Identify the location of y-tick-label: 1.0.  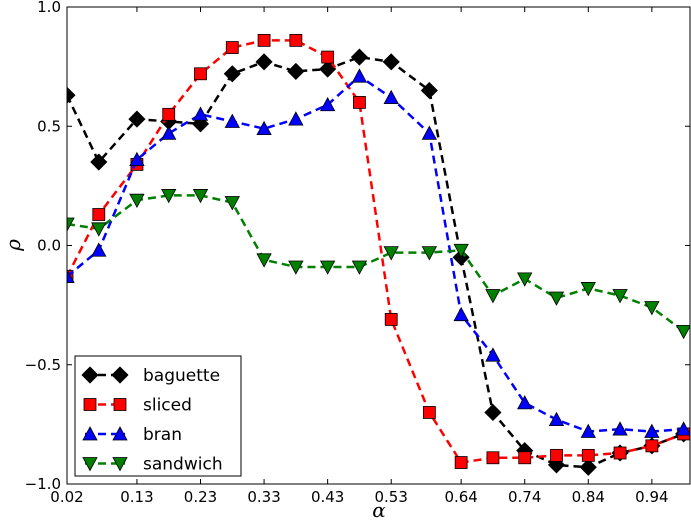
(49, 8).